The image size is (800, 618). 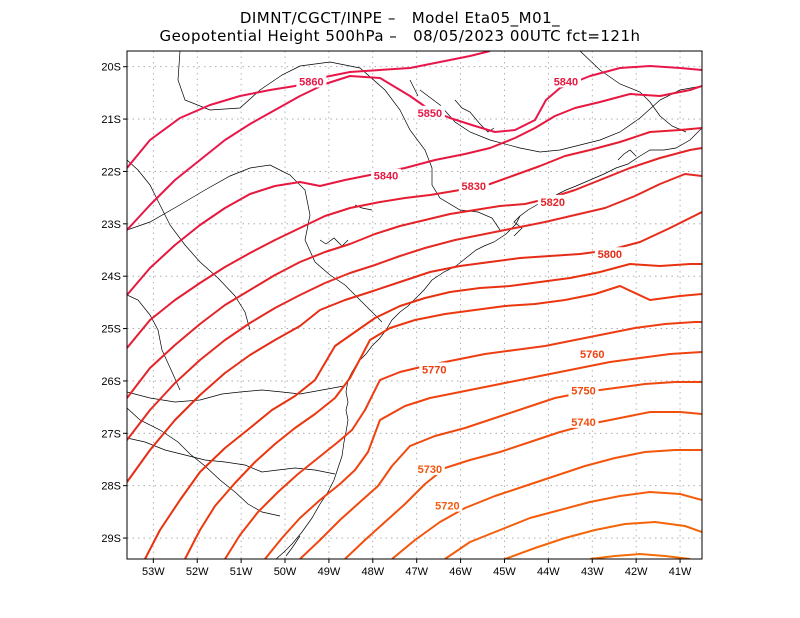 I want to click on contour-label: 5830, so click(x=474, y=187).